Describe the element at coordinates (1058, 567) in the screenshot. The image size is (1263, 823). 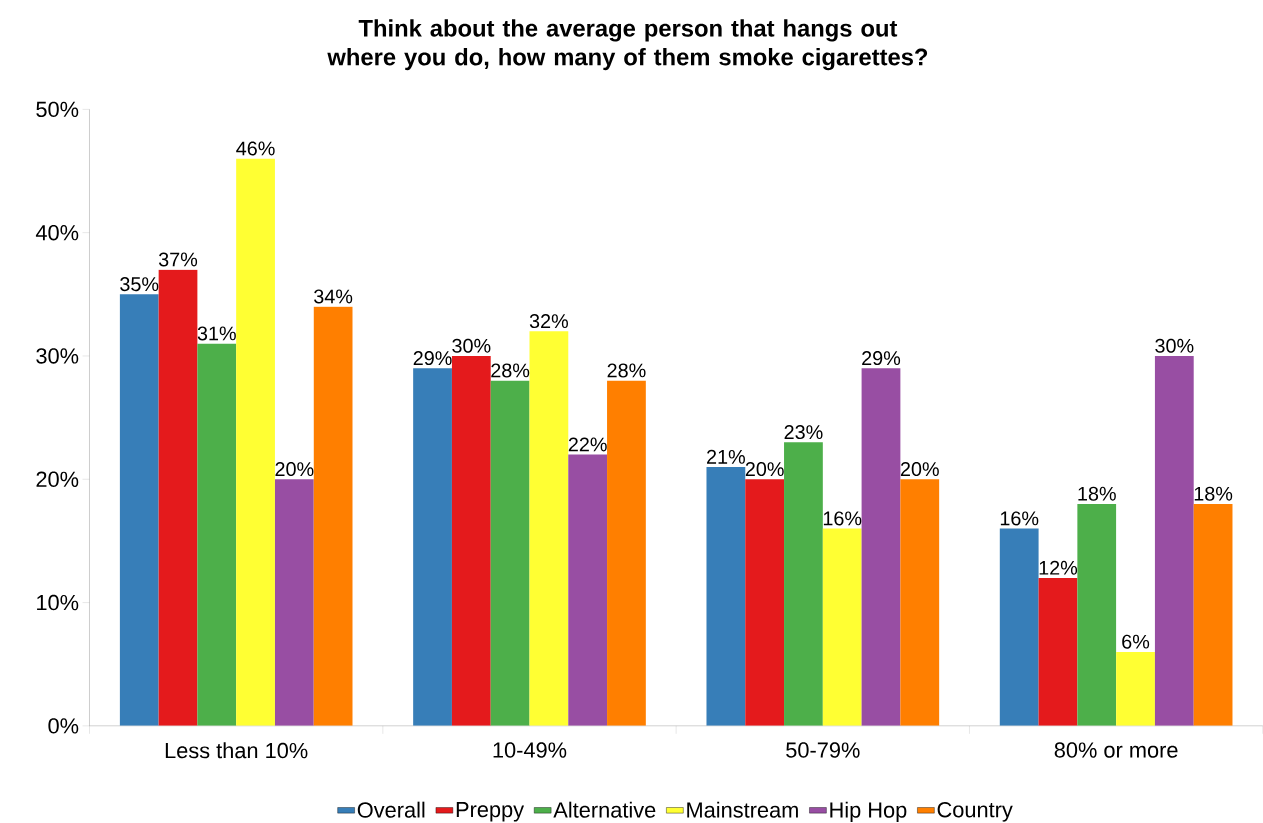
I see `data-label: 12%` at that location.